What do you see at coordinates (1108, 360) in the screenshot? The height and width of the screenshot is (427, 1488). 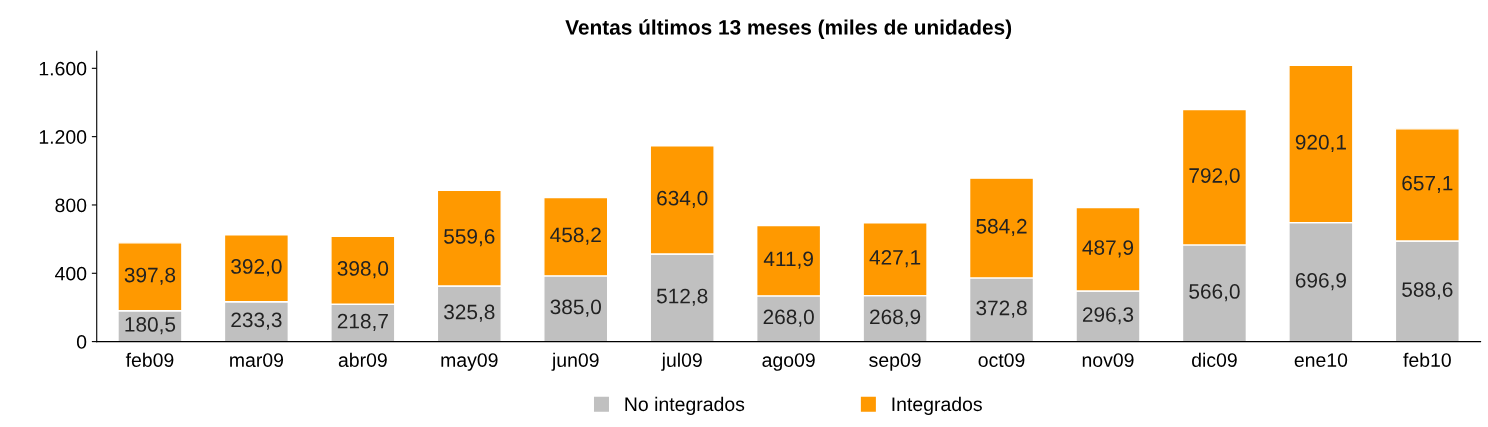 I see `x-tick-label: nov09` at bounding box center [1108, 360].